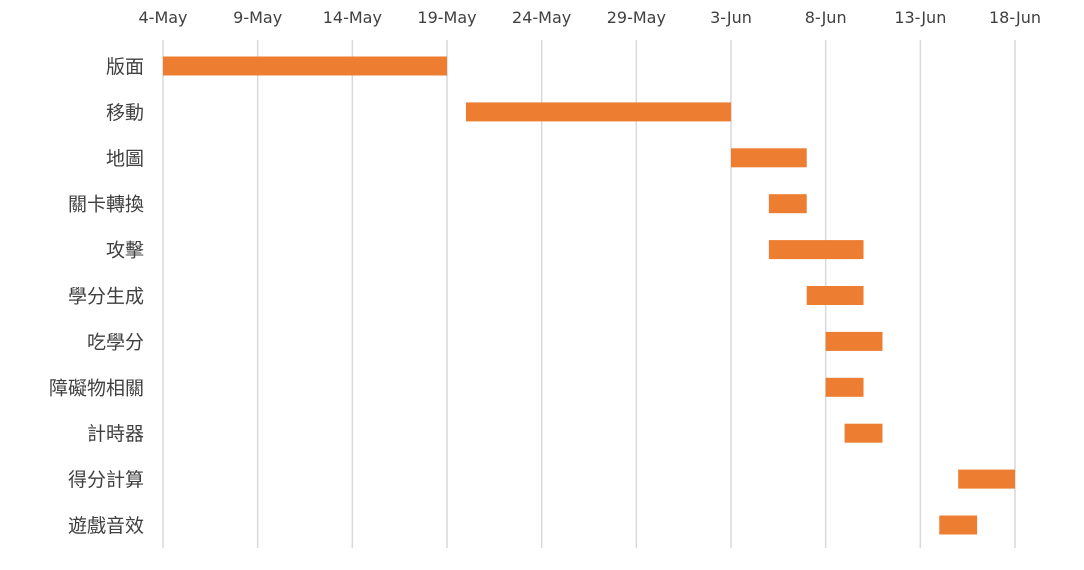  I want to click on task-label: 遊戲音效, so click(106, 526).